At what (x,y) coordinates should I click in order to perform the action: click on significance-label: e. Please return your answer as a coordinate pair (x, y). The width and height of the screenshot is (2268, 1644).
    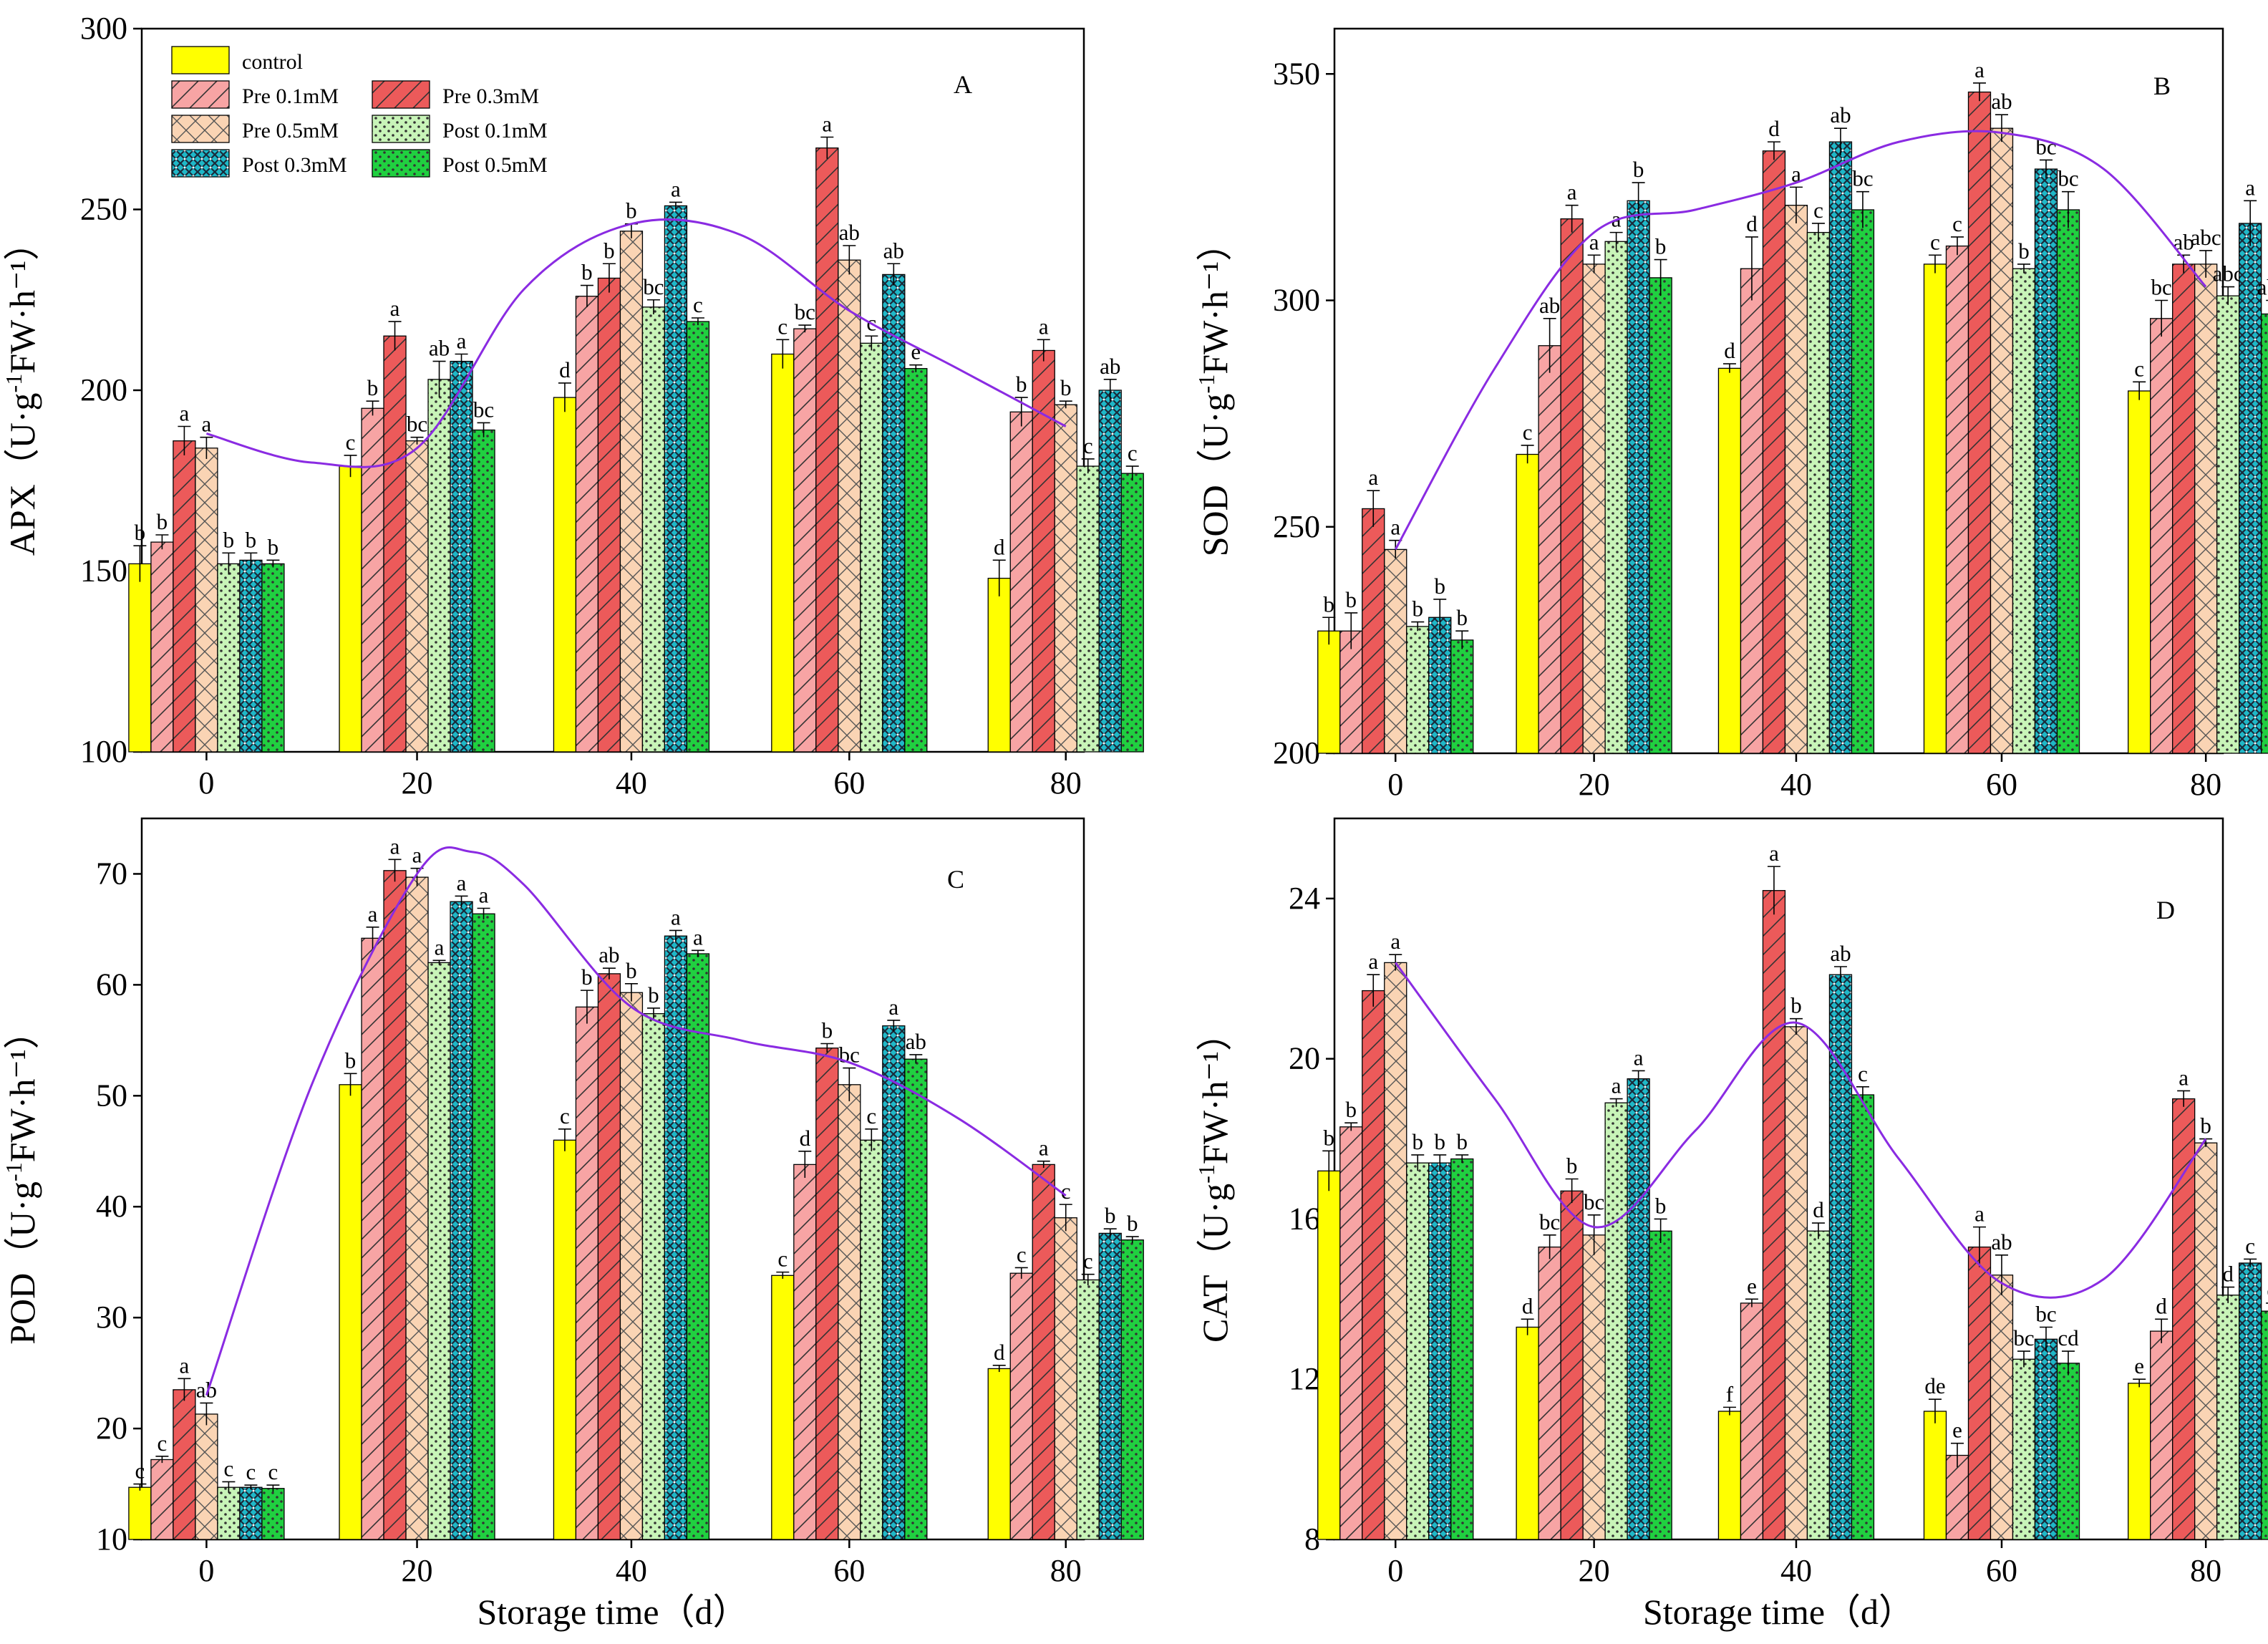
    Looking at the image, I should click on (1957, 1430).